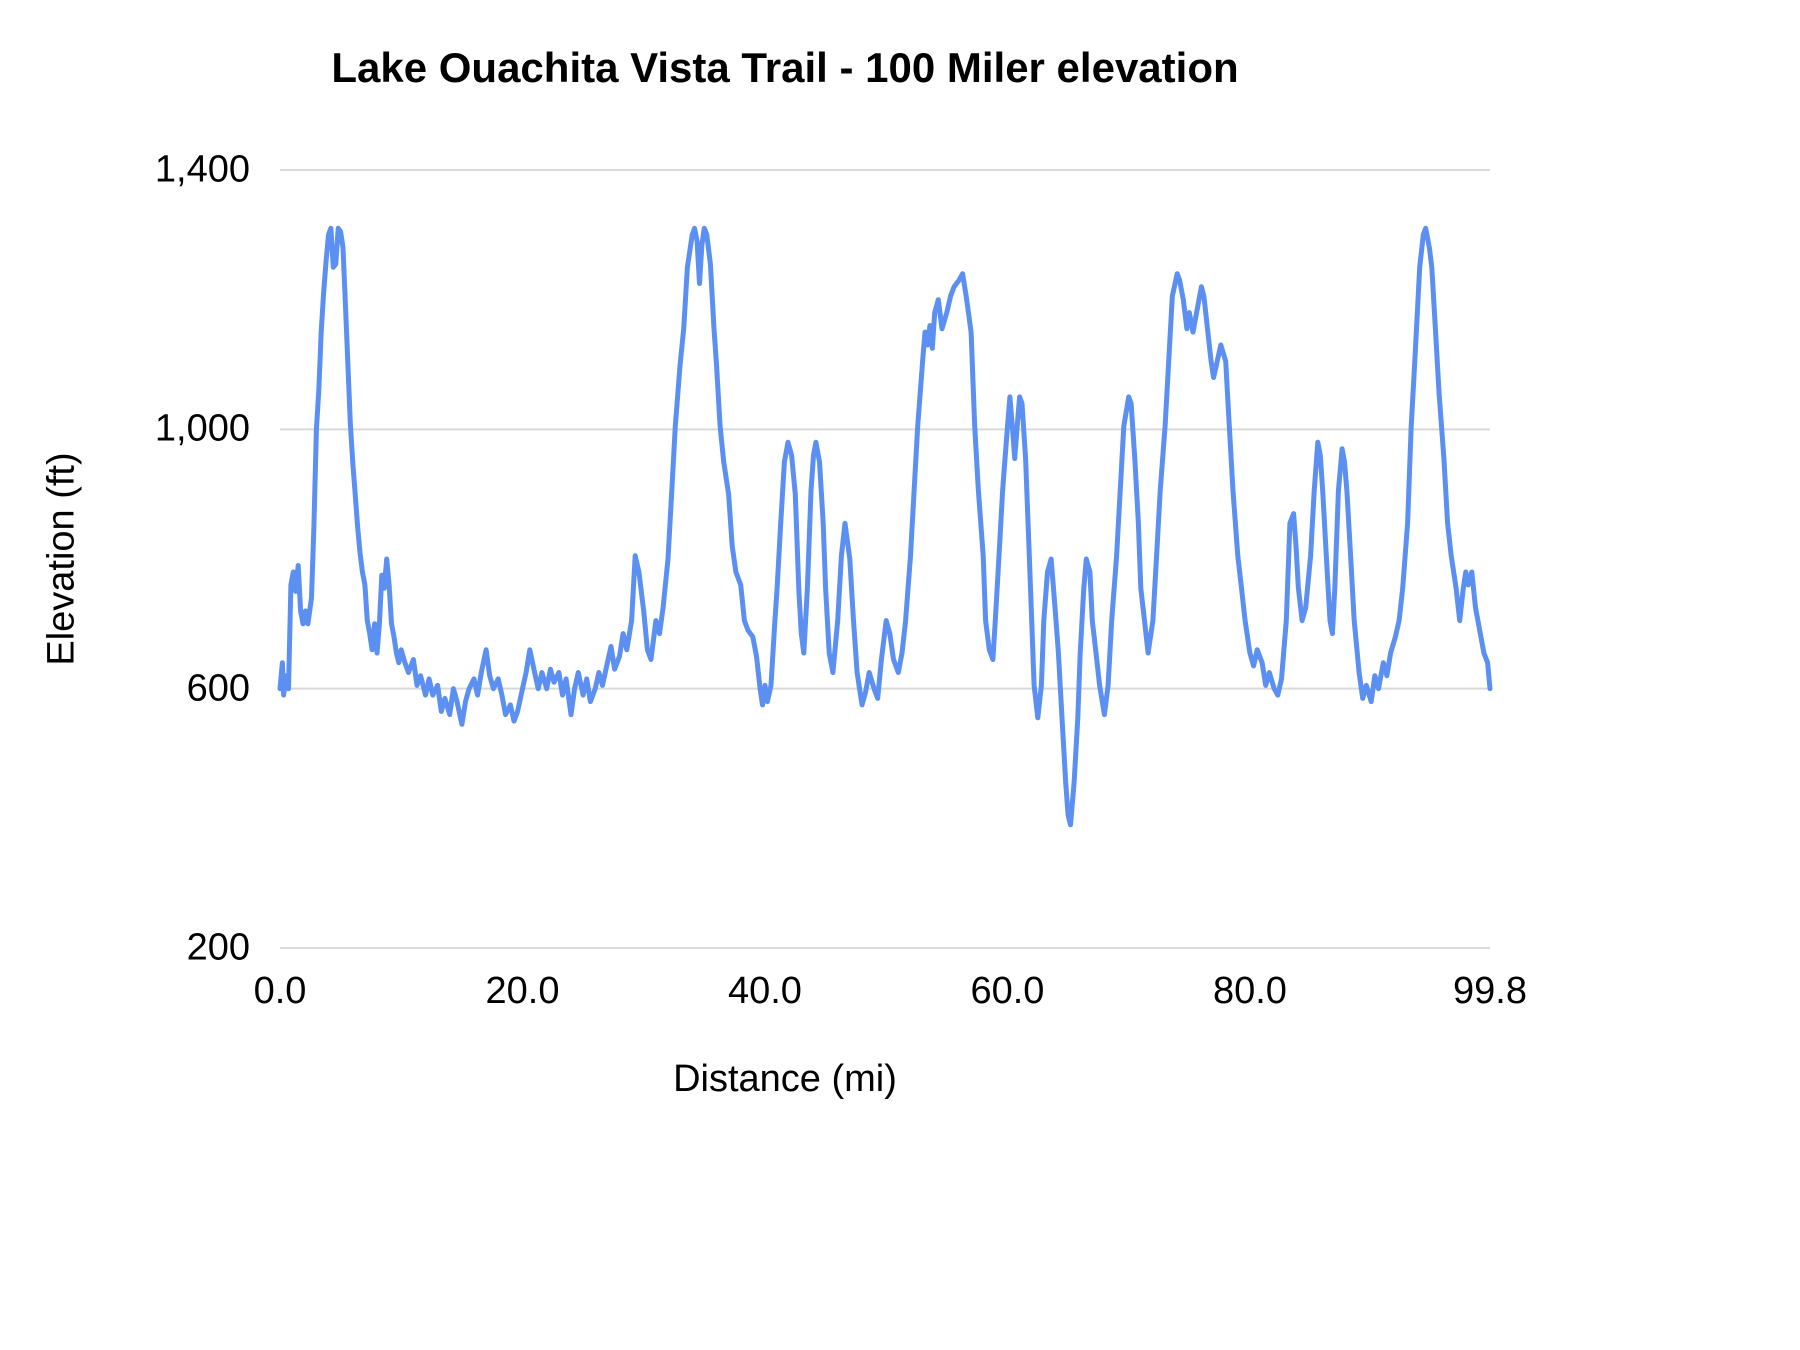  I want to click on y-tick-label: 1,400, so click(202, 169).